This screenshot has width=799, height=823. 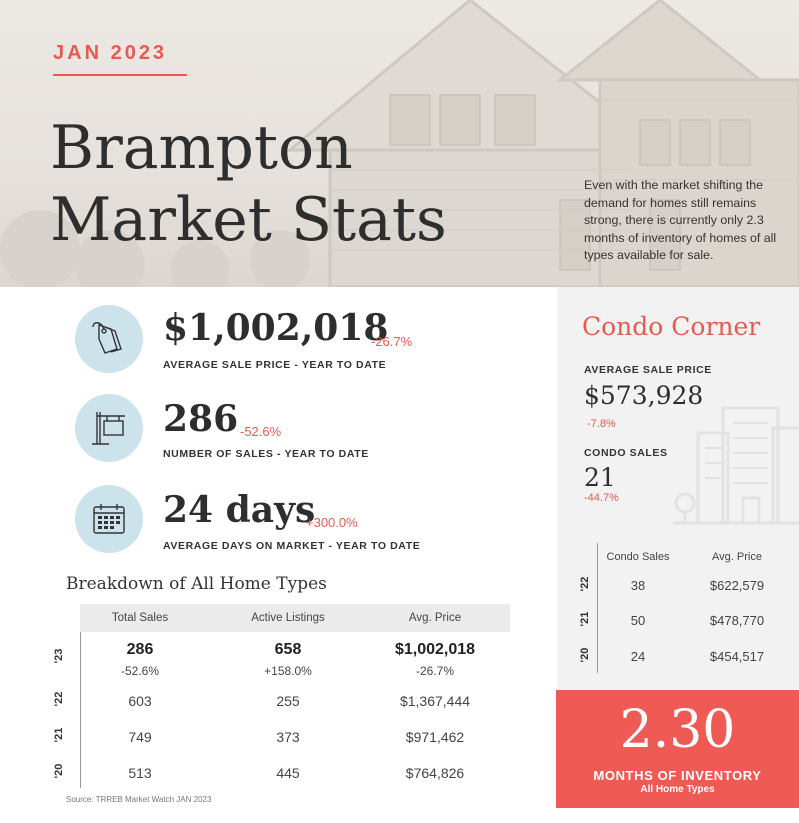 What do you see at coordinates (201, 419) in the screenshot?
I see `stat-value-num-sales: 286` at bounding box center [201, 419].